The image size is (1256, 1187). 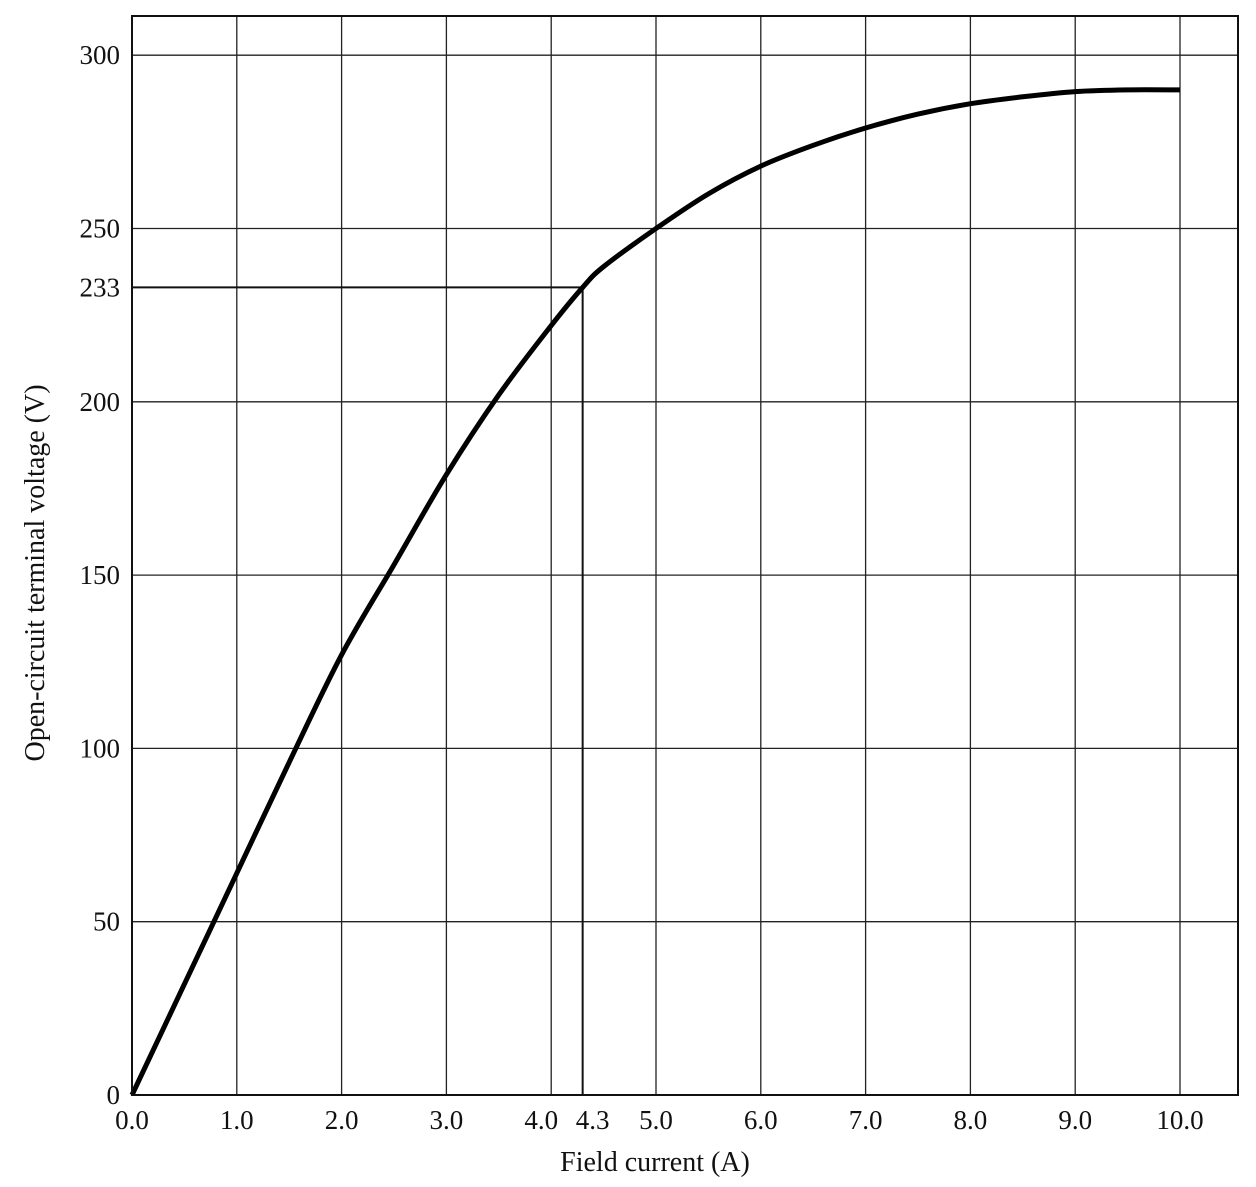 What do you see at coordinates (656, 1120) in the screenshot?
I see `x-tick-label: 5.0` at bounding box center [656, 1120].